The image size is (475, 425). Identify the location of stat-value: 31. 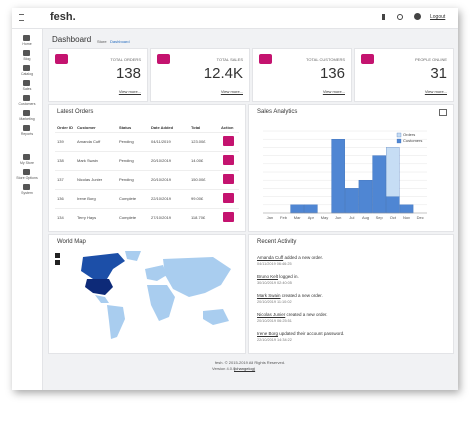
(438, 73).